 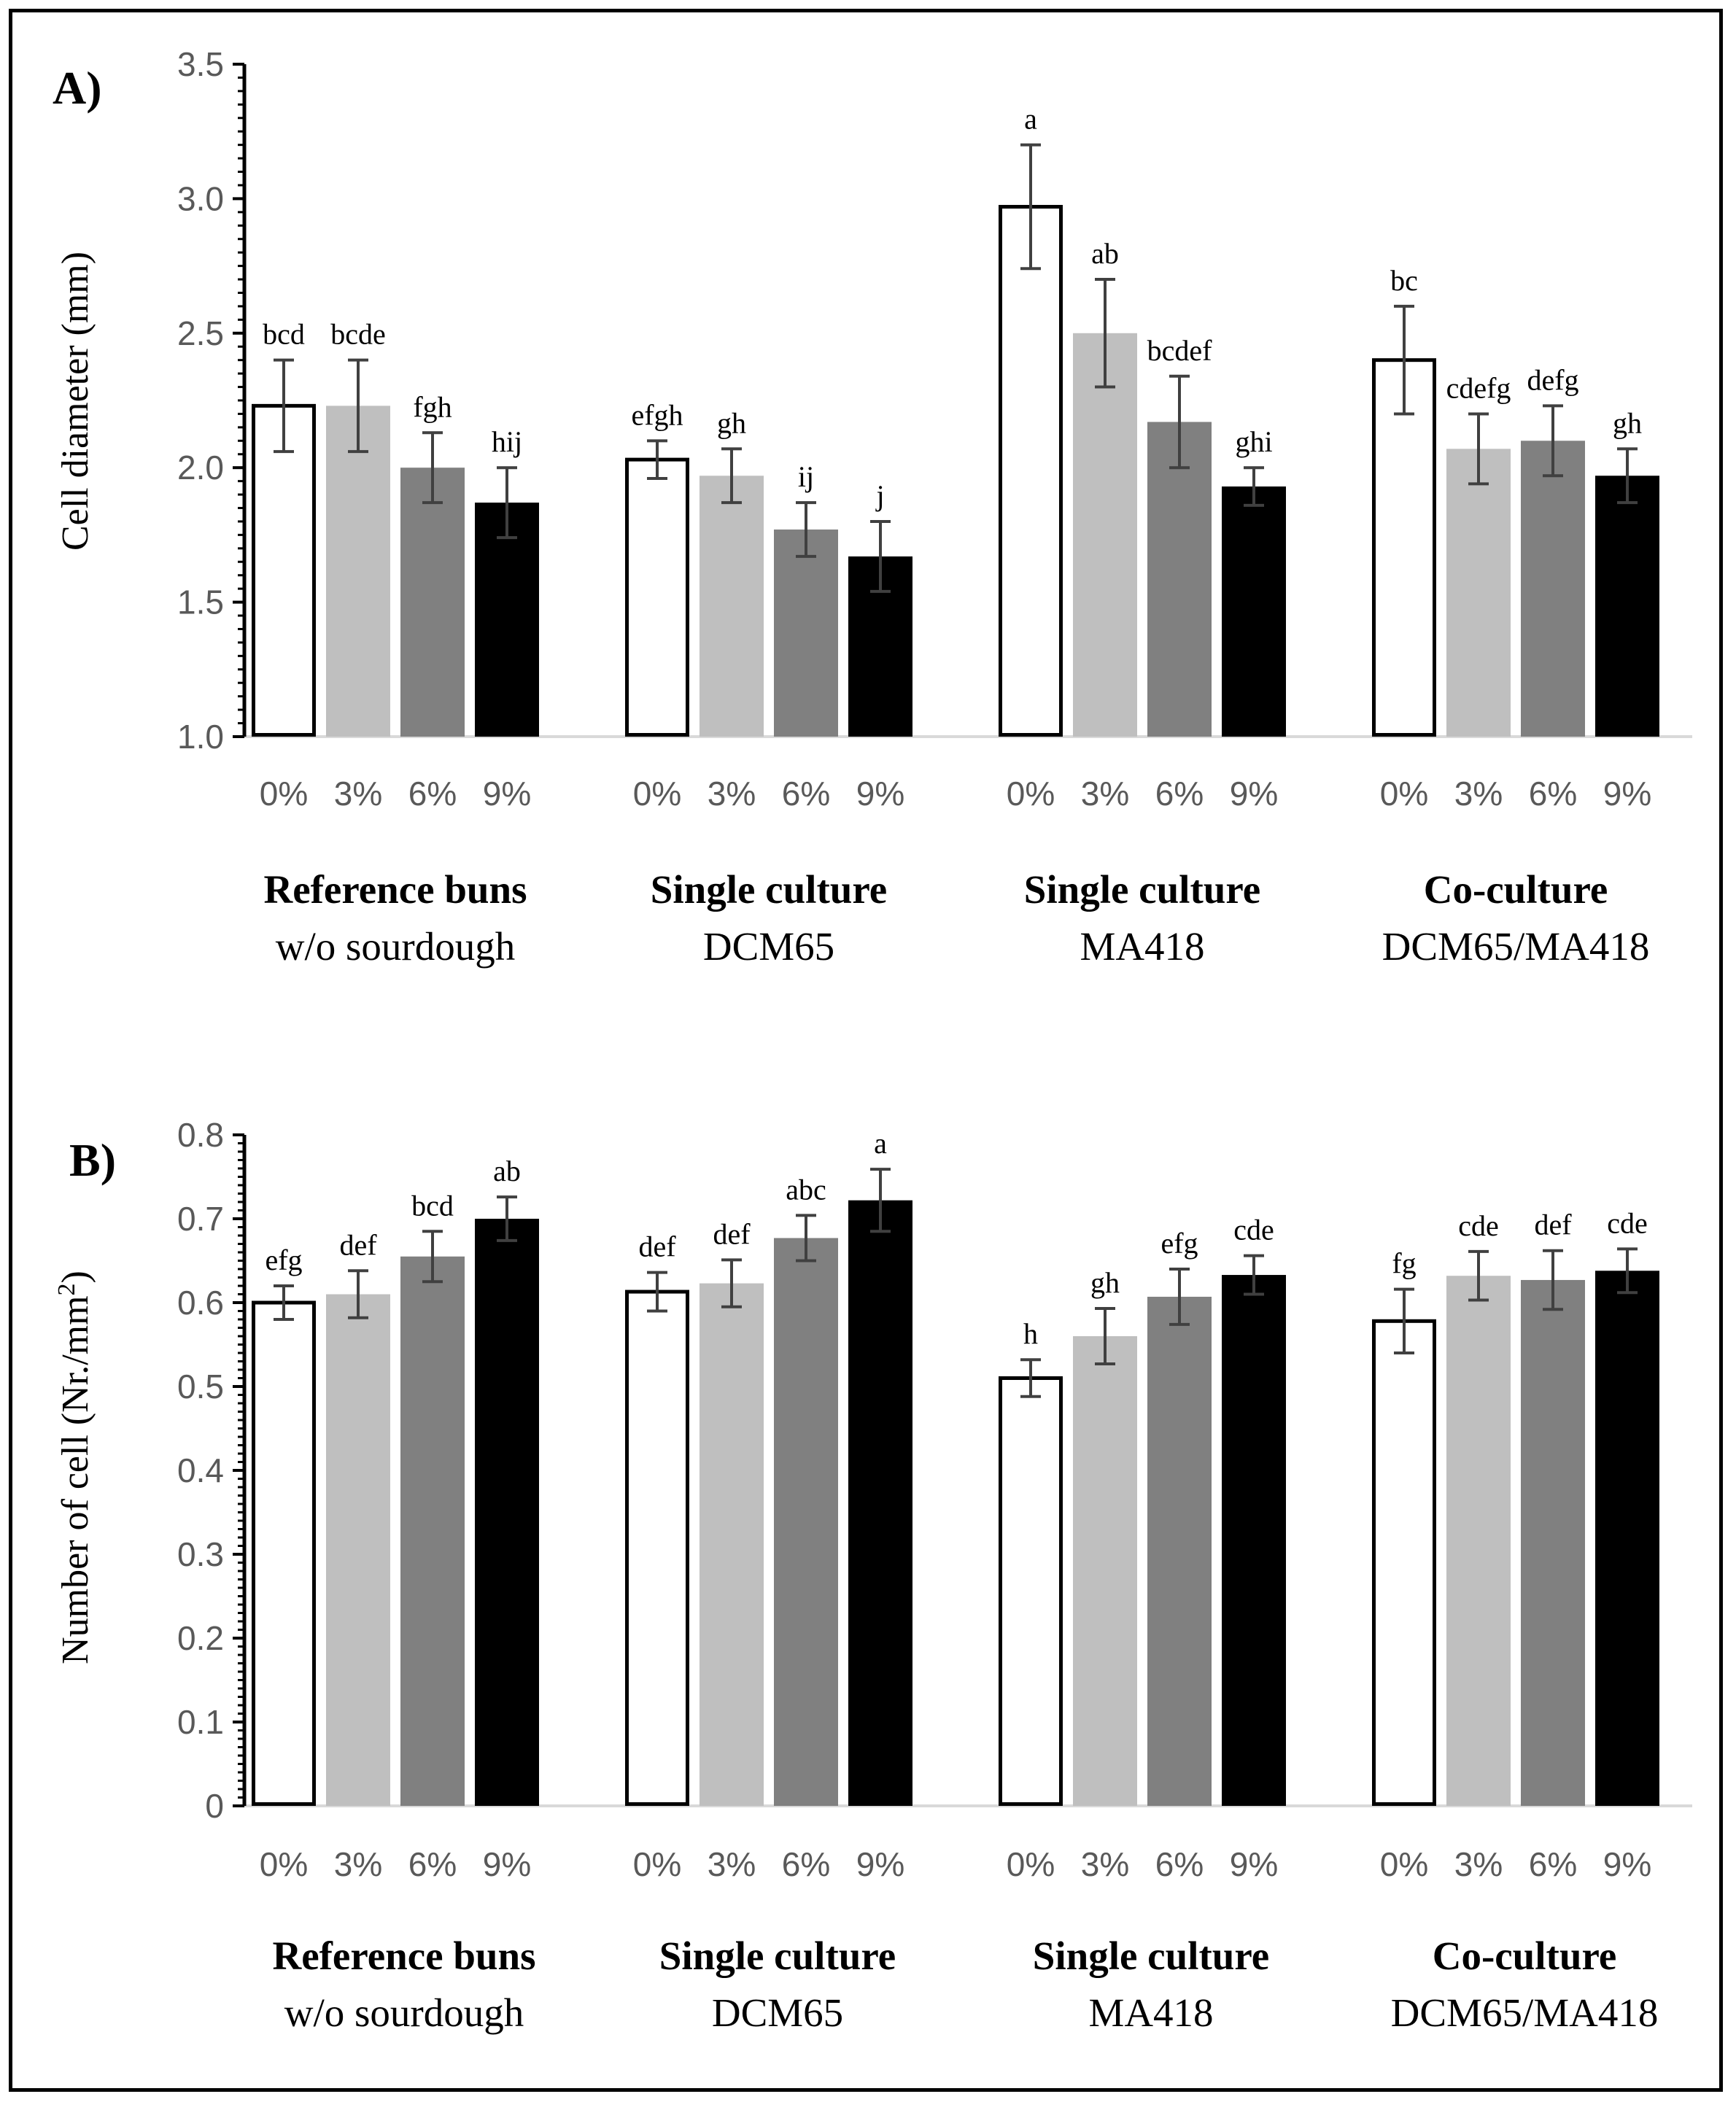 I want to click on y-tick-label: 0.2, so click(x=200, y=1638).